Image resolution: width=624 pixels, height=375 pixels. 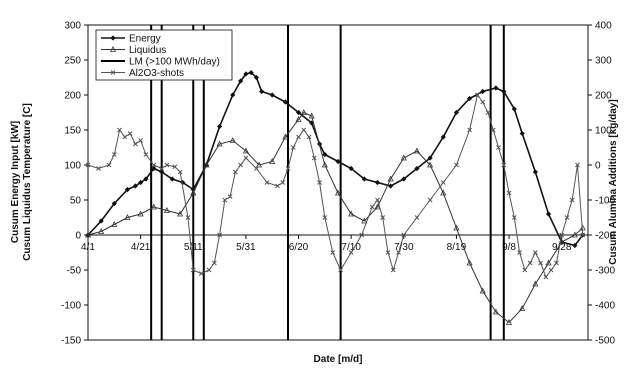 What do you see at coordinates (605, 236) in the screenshot?
I see `right-tick-label: -200` at bounding box center [605, 236].